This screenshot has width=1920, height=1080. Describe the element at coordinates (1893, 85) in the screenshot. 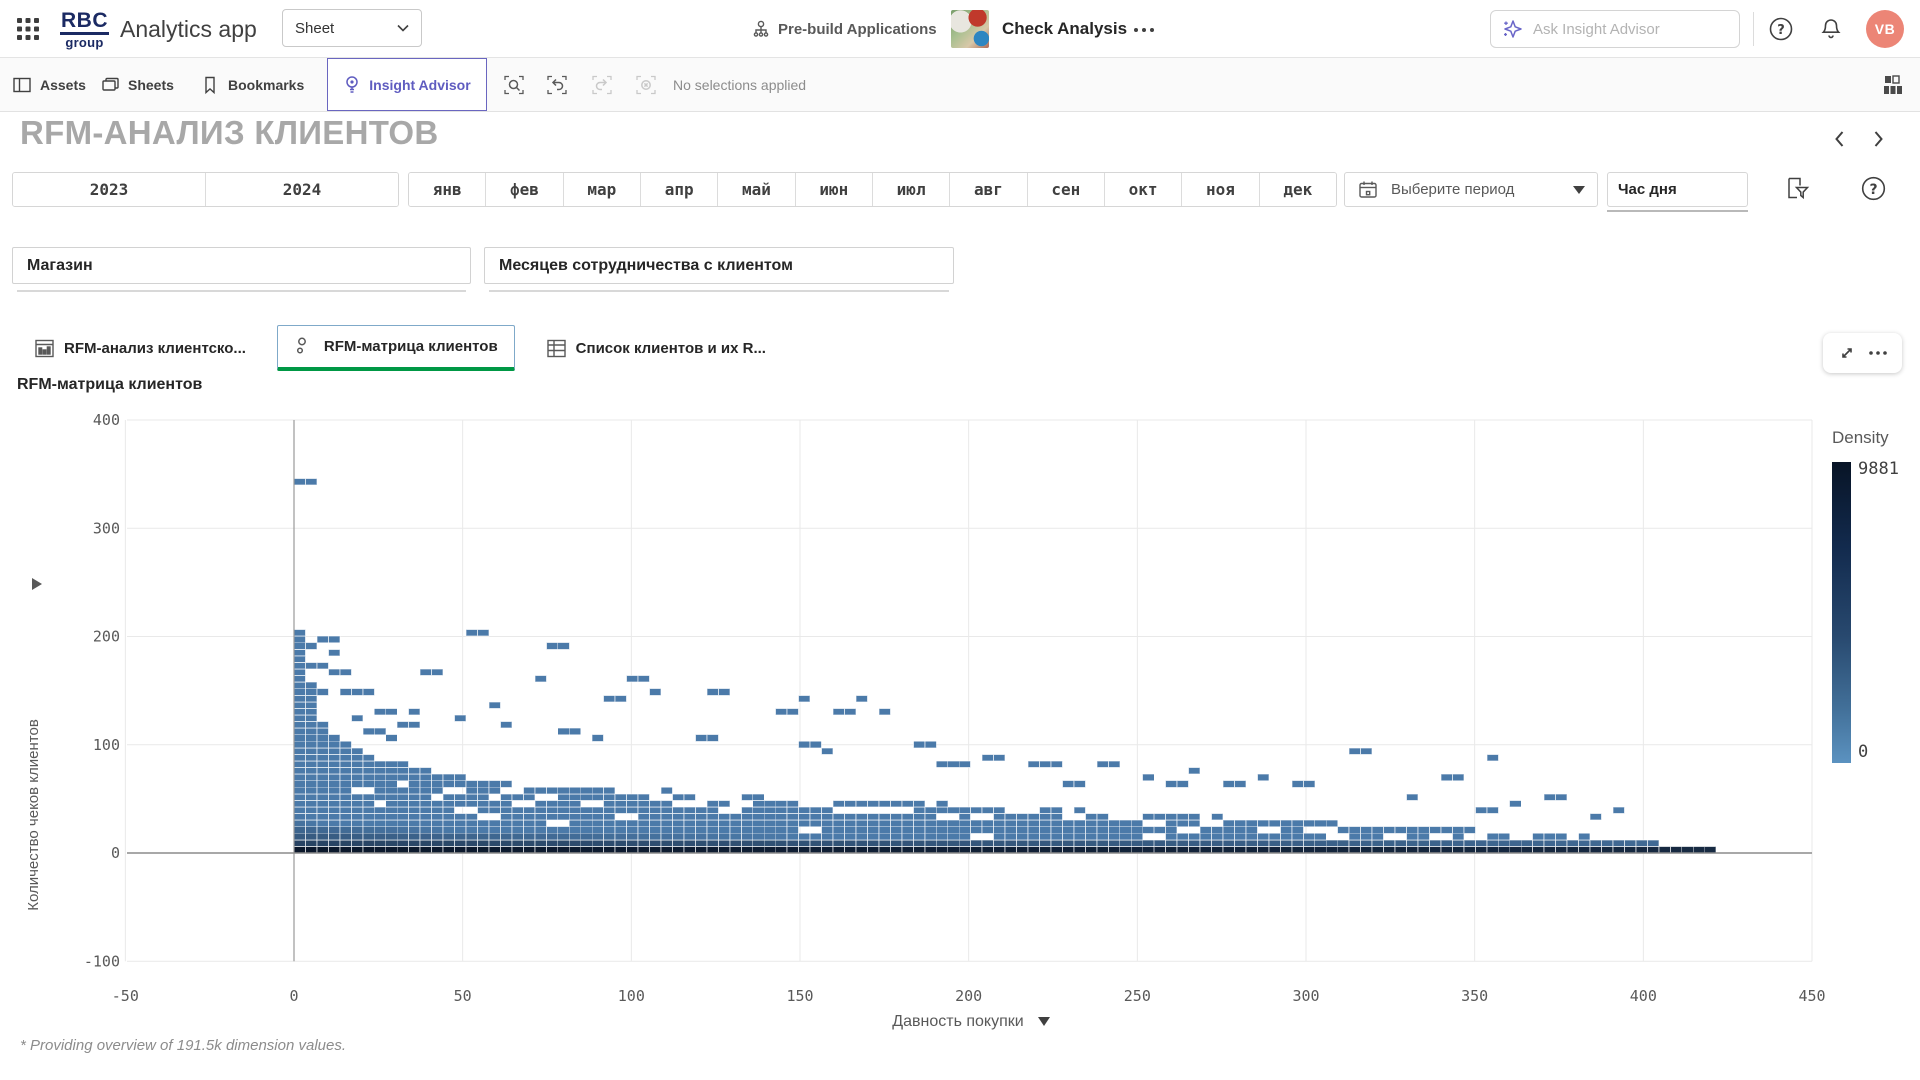

I see `sheet-overview-icon` at that location.